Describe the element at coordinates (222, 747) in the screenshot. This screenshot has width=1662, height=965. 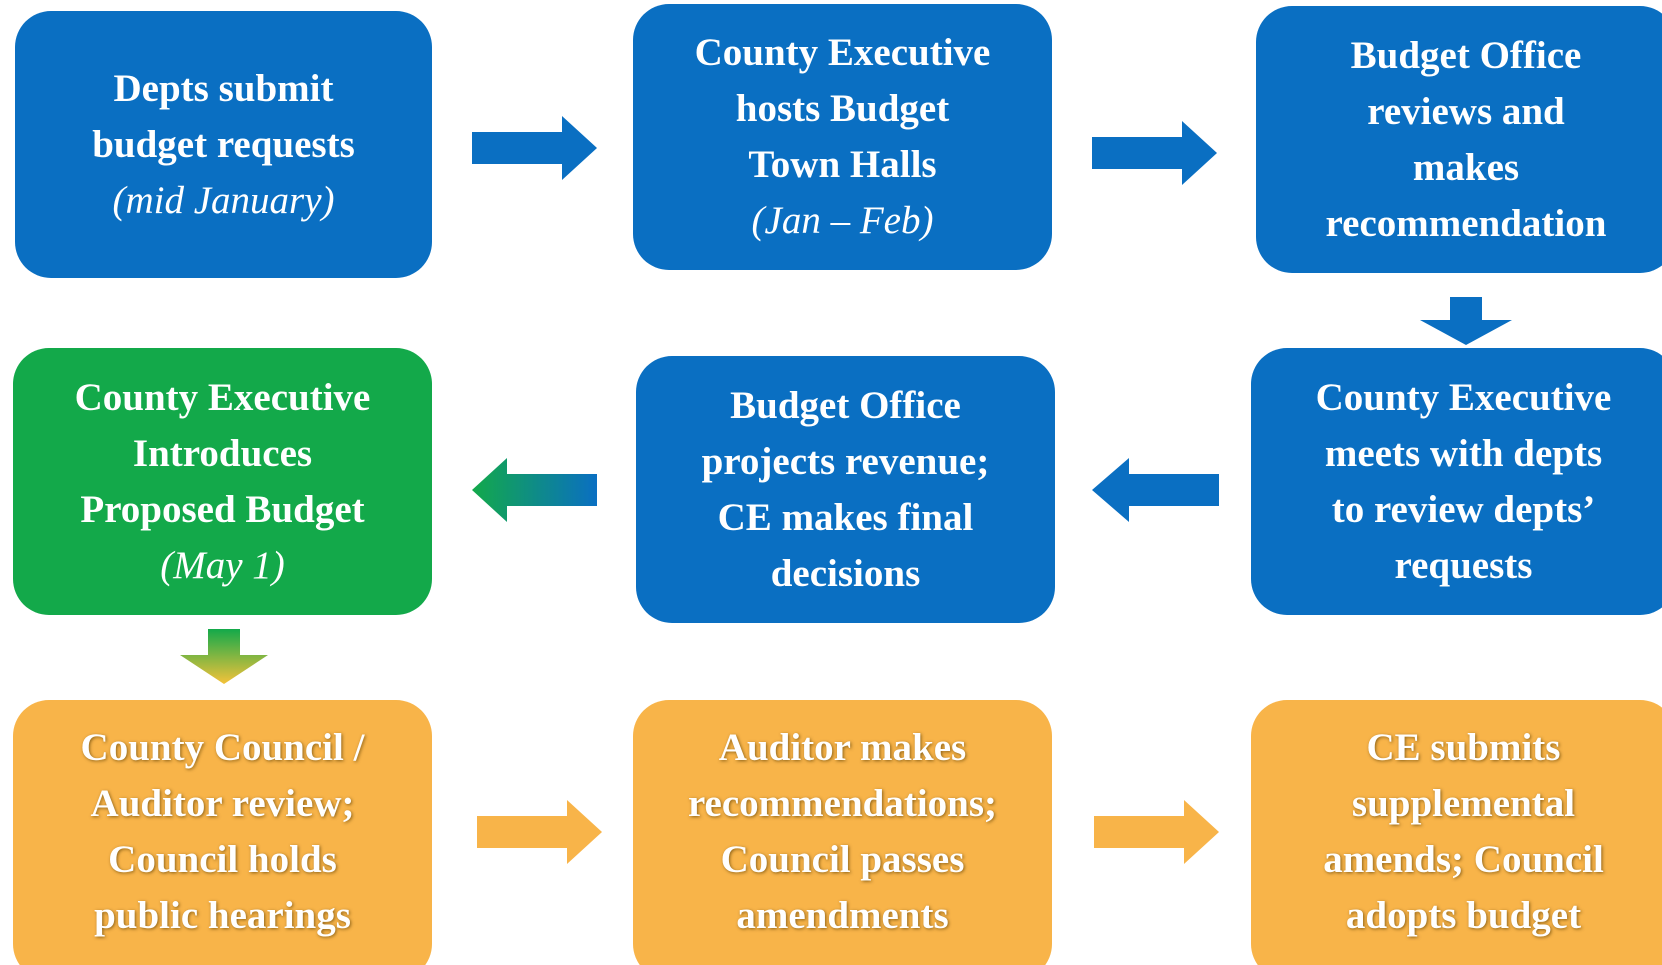
I see `step-text: County Council /` at that location.